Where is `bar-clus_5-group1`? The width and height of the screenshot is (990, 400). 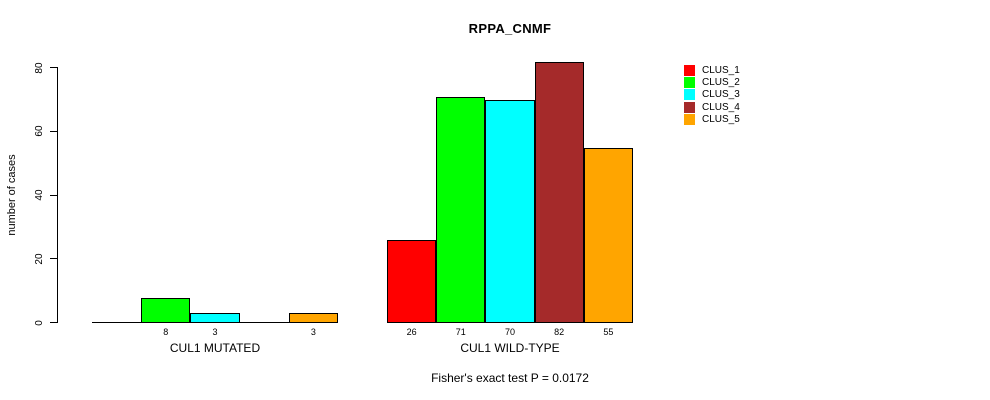
bar-clus_5-group1 is located at coordinates (608, 235).